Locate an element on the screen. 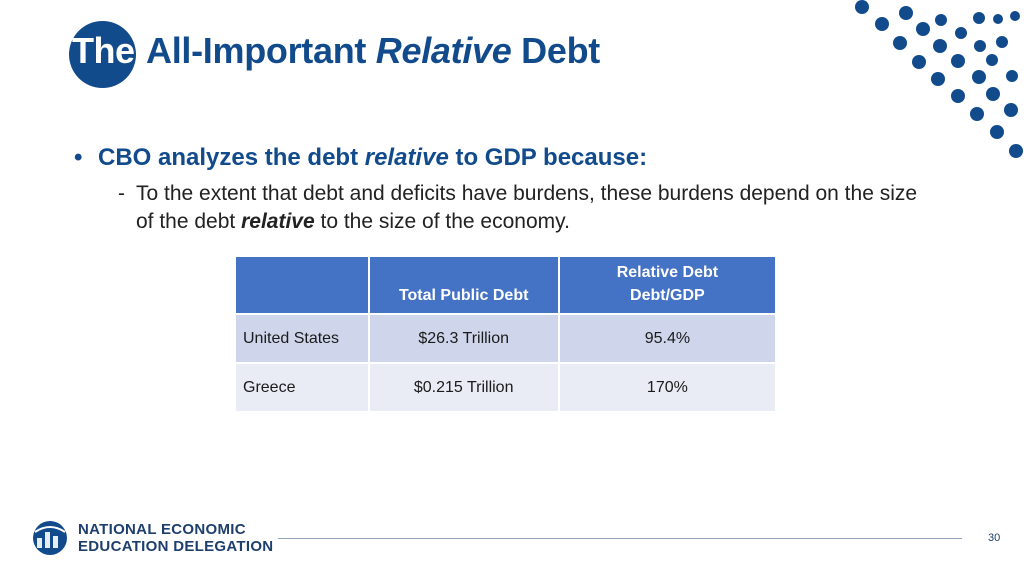  title-circle is located at coordinates (102, 54).